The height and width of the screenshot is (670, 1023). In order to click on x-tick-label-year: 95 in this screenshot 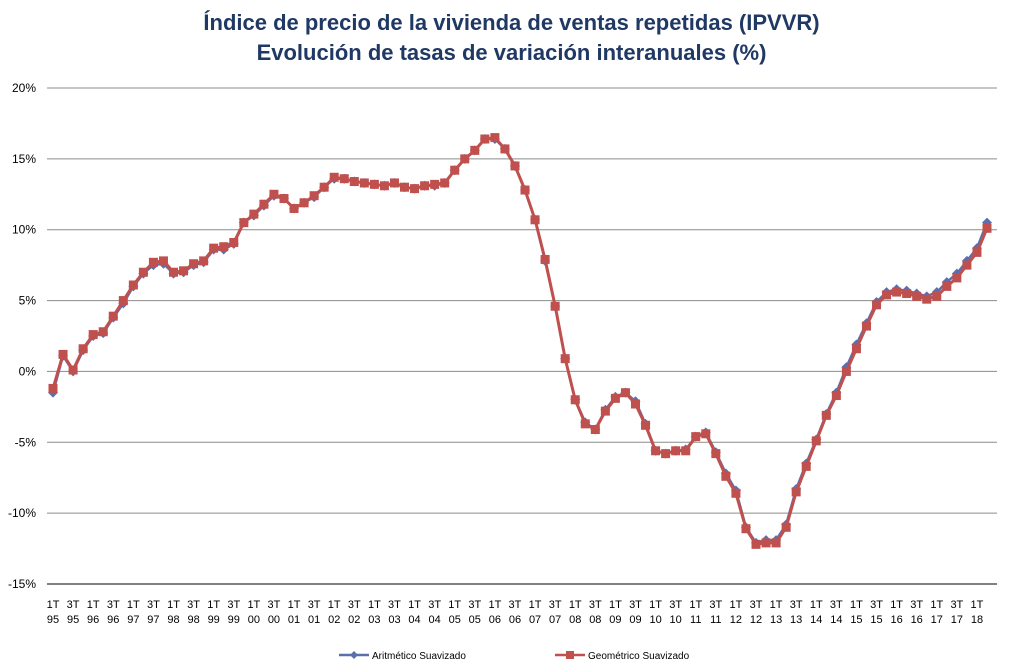, I will do `click(53, 620)`.